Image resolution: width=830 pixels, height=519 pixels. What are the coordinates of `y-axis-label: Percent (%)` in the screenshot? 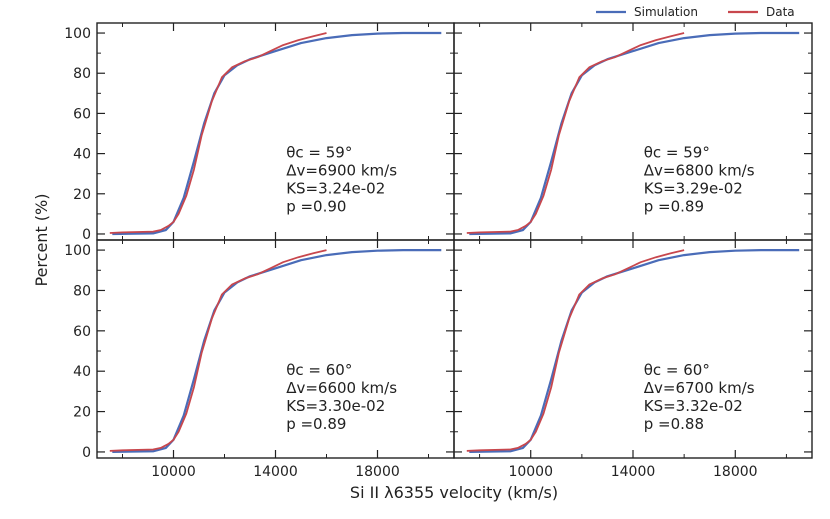 It's located at (41, 240).